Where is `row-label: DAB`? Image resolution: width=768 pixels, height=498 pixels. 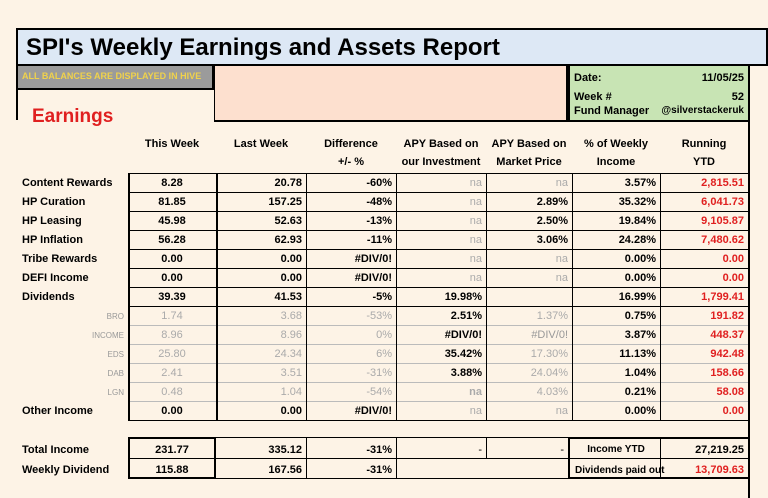
row-label: DAB is located at coordinates (115, 373).